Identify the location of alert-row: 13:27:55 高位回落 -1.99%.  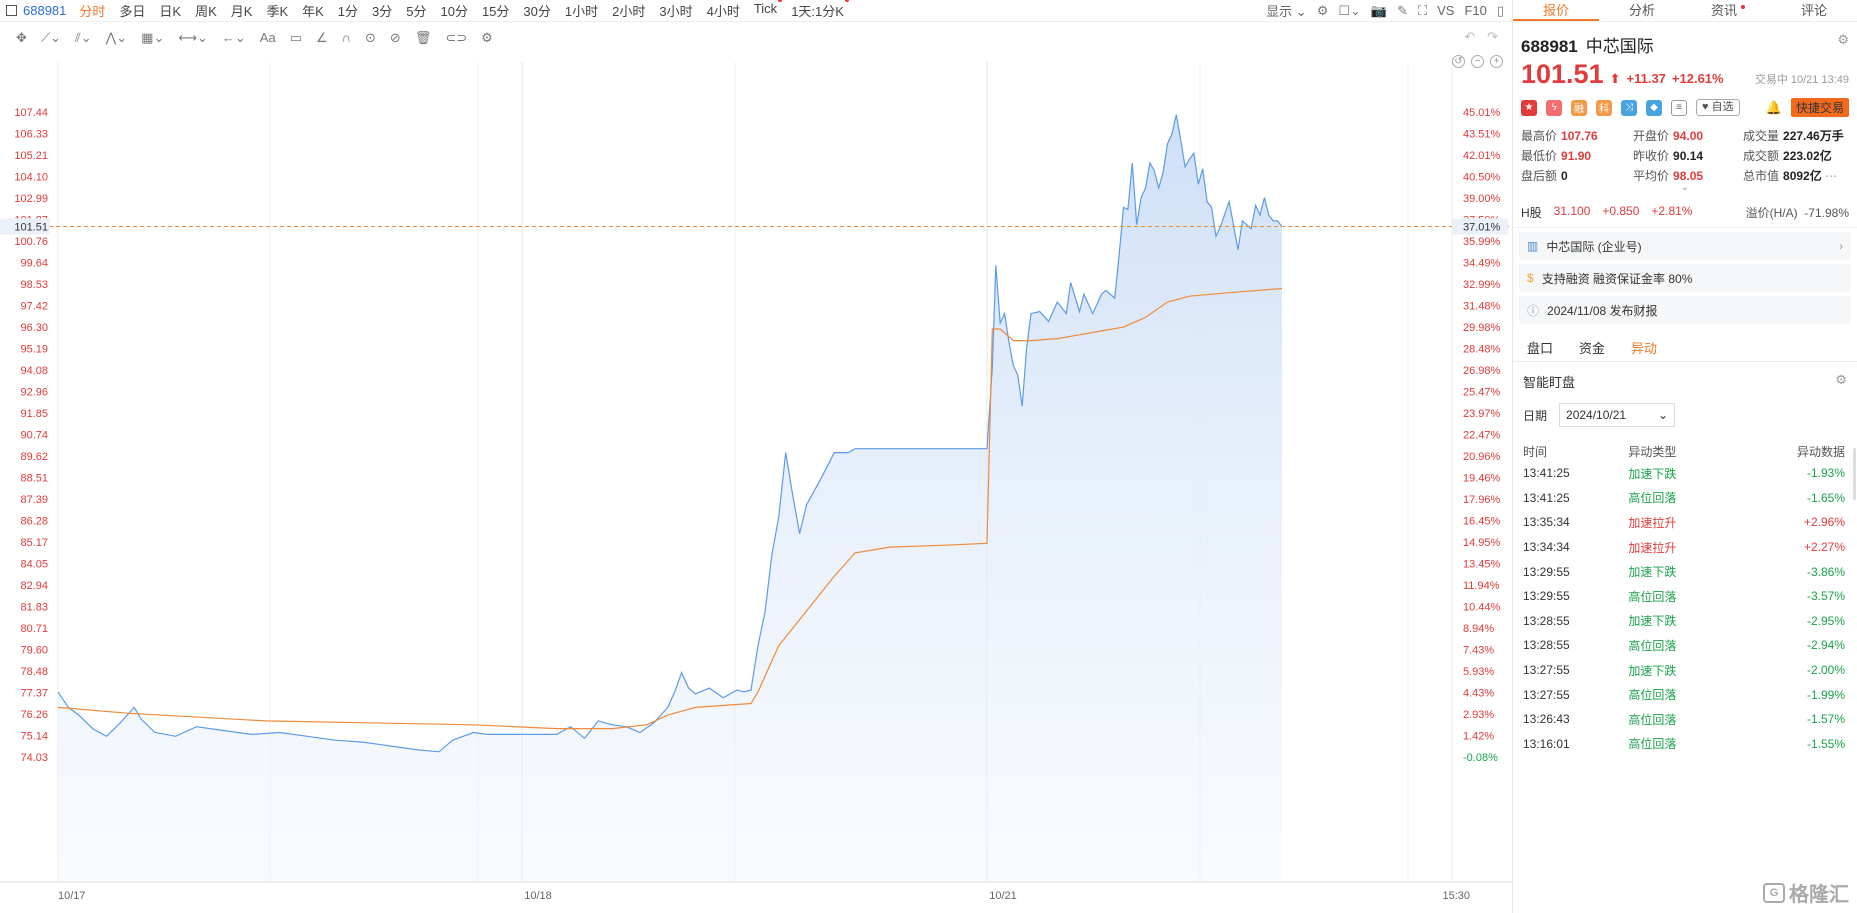
(1684, 695).